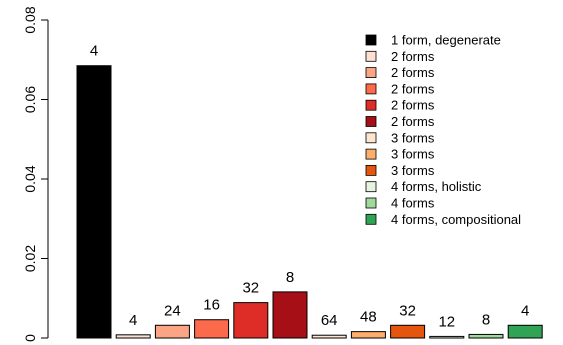 The image size is (563, 345). I want to click on y-tick-label: 0.02, so click(30, 258).